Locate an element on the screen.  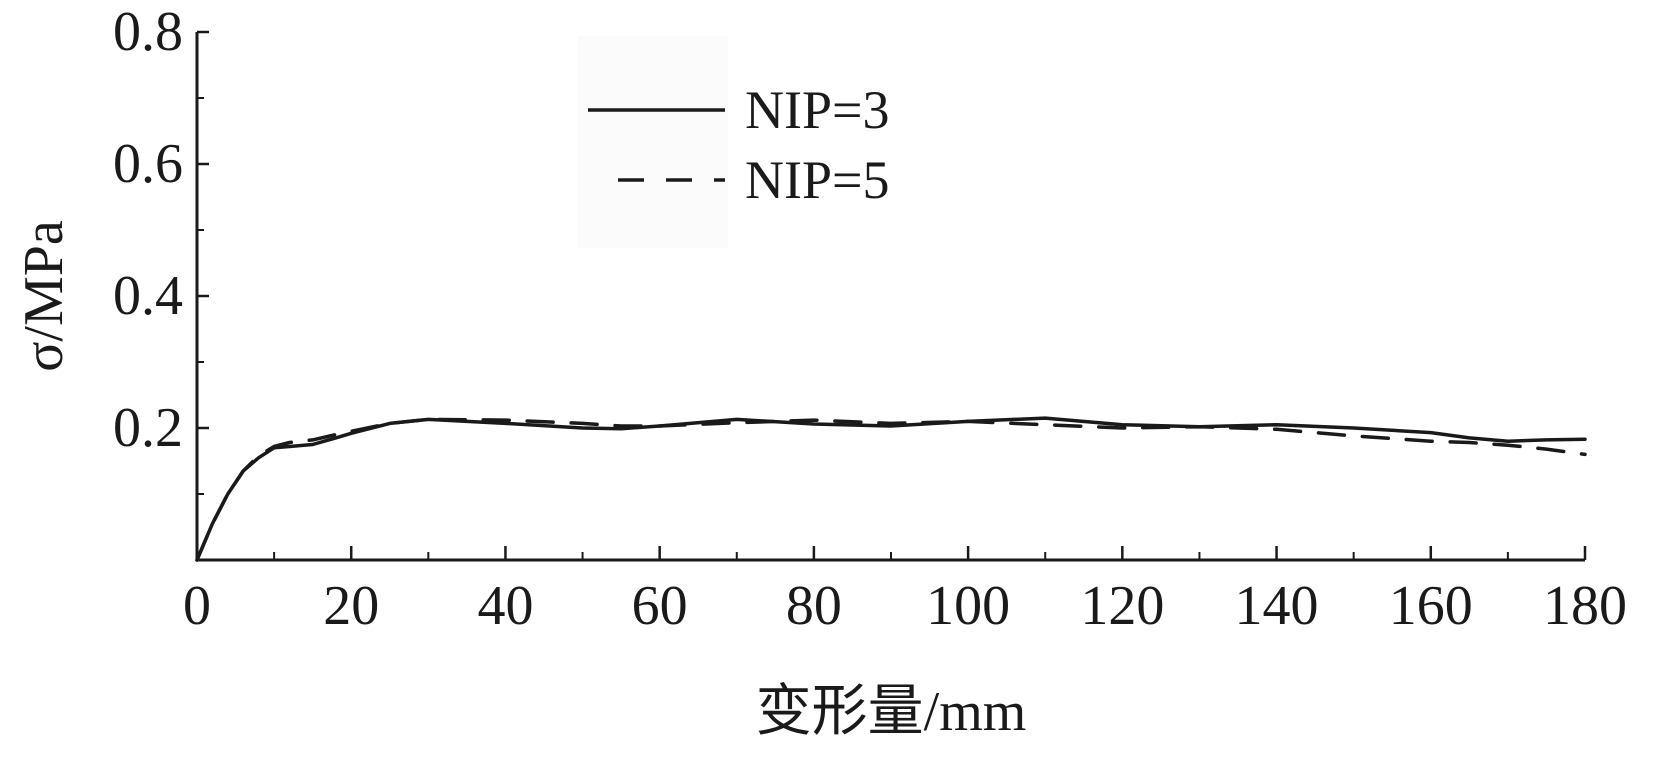
x-tick-label: 120 is located at coordinates (1122, 606).